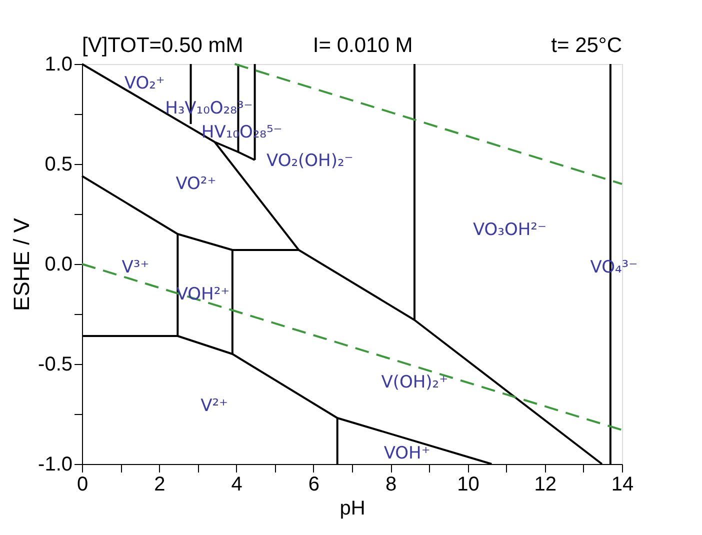 The image size is (702, 535). I want to click on text: t= 25°C, so click(586, 45).